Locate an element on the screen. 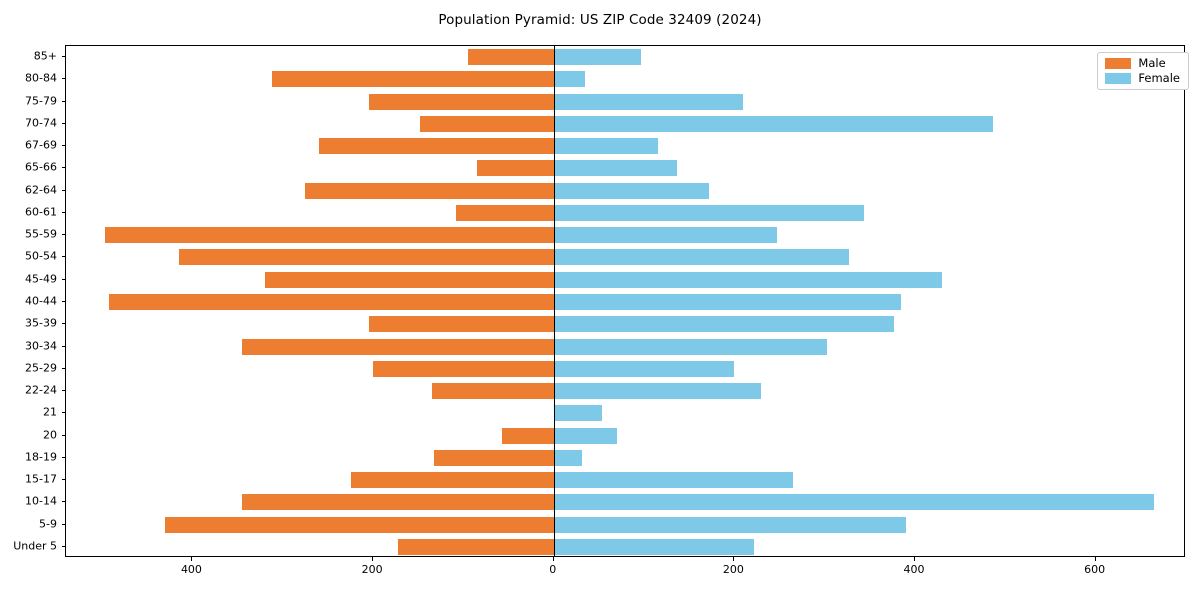 The width and height of the screenshot is (1200, 600). y-tick-label: 30-34 is located at coordinates (41, 346).